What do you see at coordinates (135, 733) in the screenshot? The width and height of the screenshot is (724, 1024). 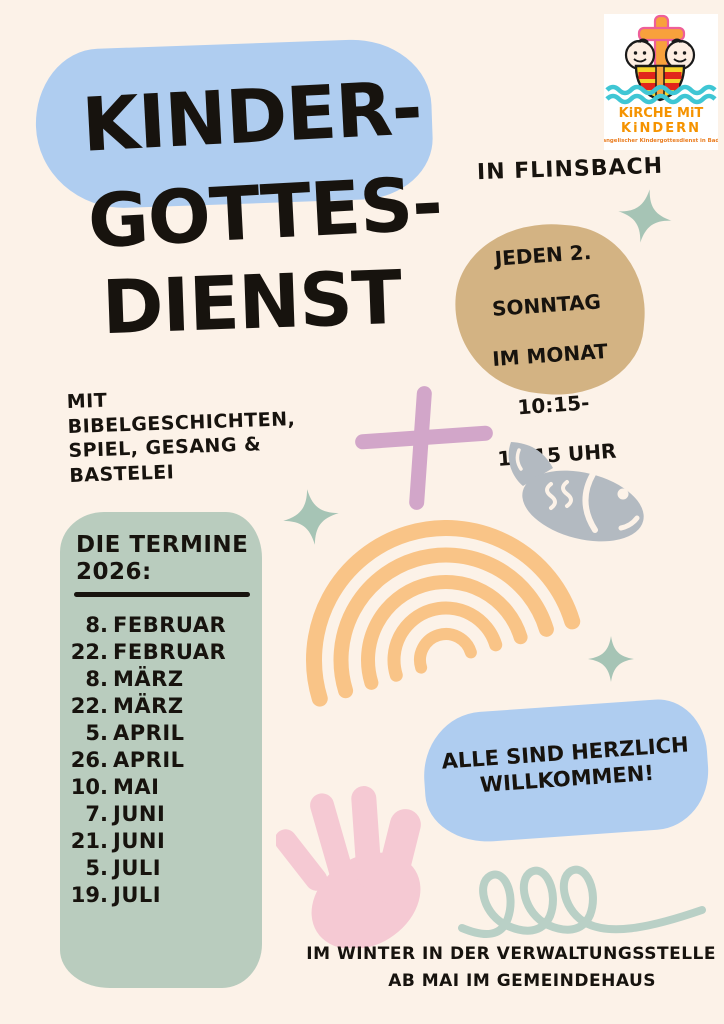 I see `date-row: 5. APRIL` at bounding box center [135, 733].